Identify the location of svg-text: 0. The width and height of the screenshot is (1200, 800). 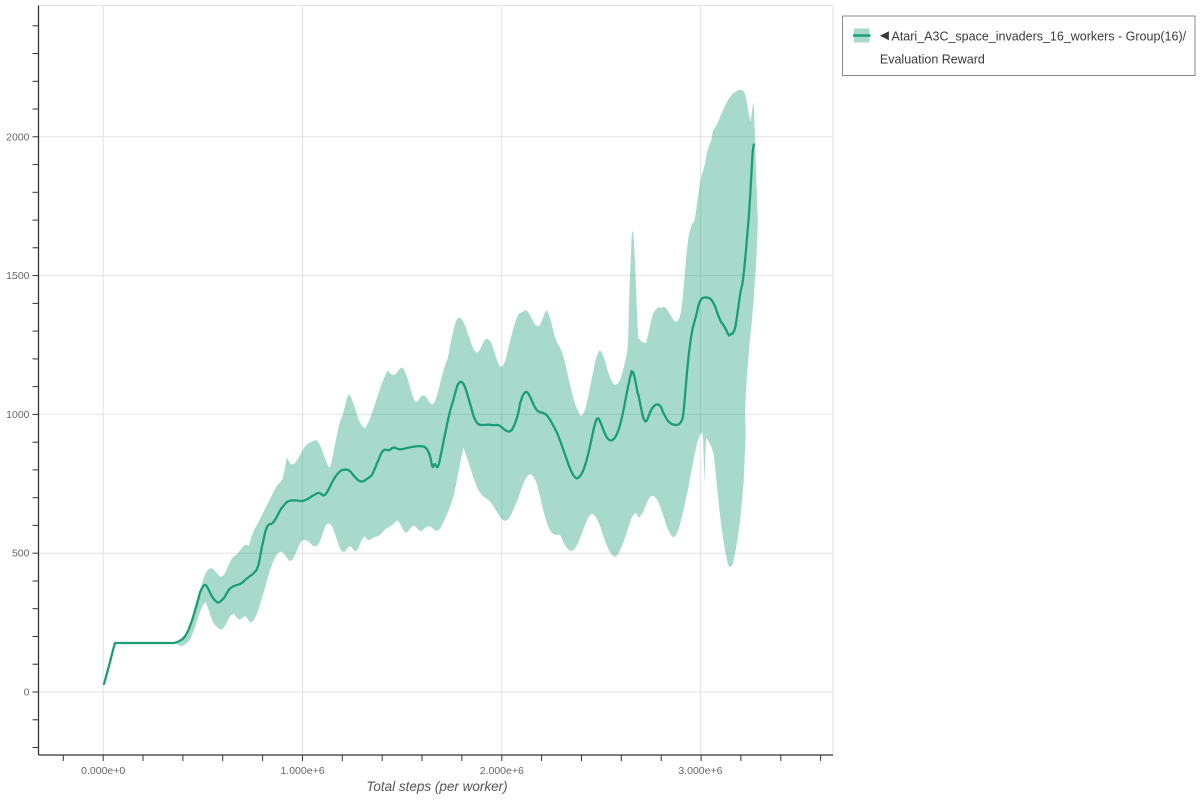
(27, 693).